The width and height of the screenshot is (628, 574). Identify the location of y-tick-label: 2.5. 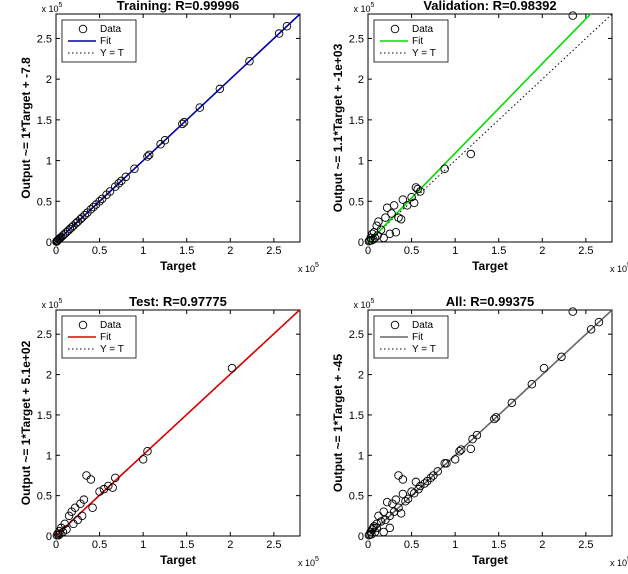
(356, 39).